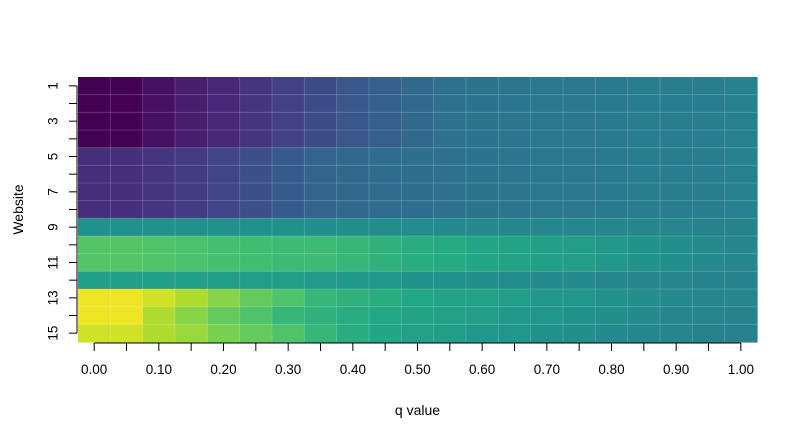  Describe the element at coordinates (547, 369) in the screenshot. I see `x-tick-label: 0.70` at that location.